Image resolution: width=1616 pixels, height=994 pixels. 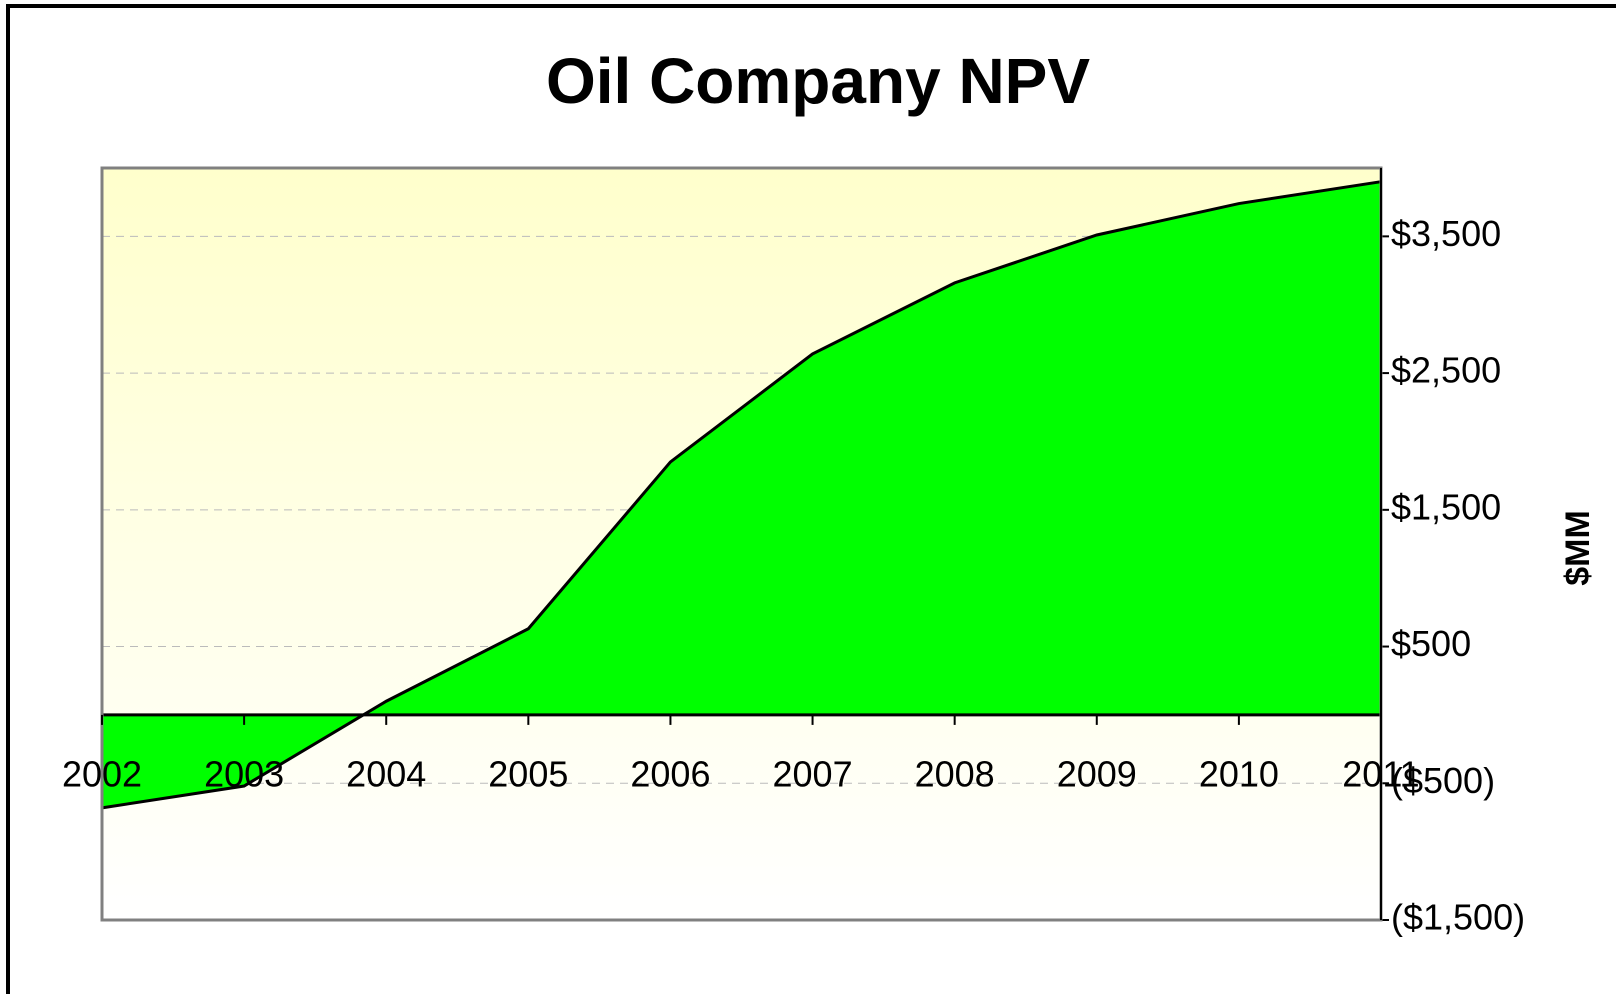 What do you see at coordinates (1239, 773) in the screenshot?
I see `x-tick-label: 2010` at bounding box center [1239, 773].